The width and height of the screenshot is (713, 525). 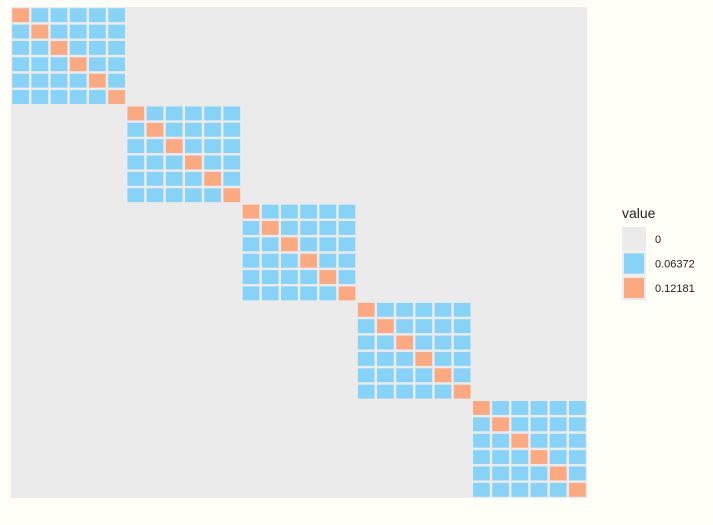 I want to click on legend-keys: 0 0.06372 0.12181, so click(x=658, y=263).